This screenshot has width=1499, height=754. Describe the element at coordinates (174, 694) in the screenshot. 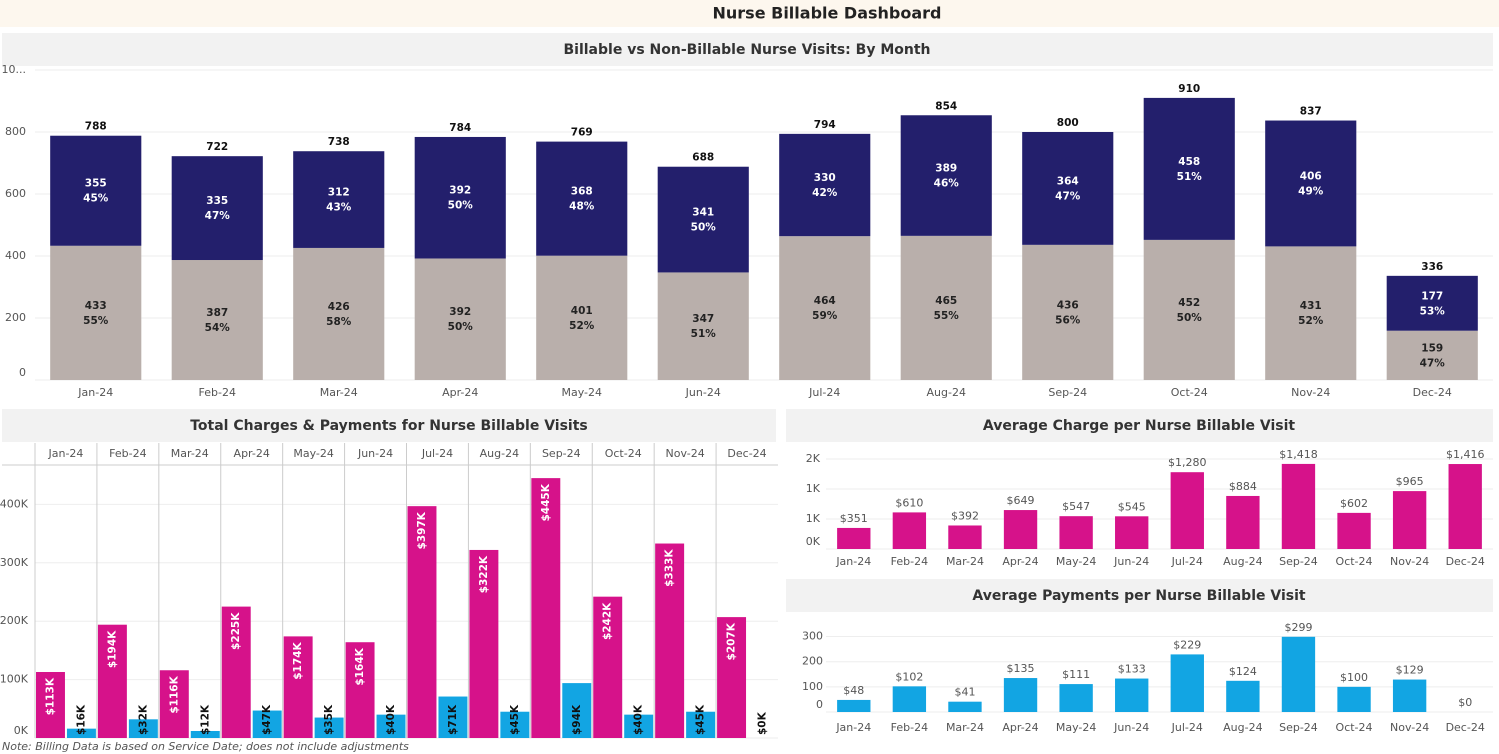

I see `value-label: $116K` at that location.